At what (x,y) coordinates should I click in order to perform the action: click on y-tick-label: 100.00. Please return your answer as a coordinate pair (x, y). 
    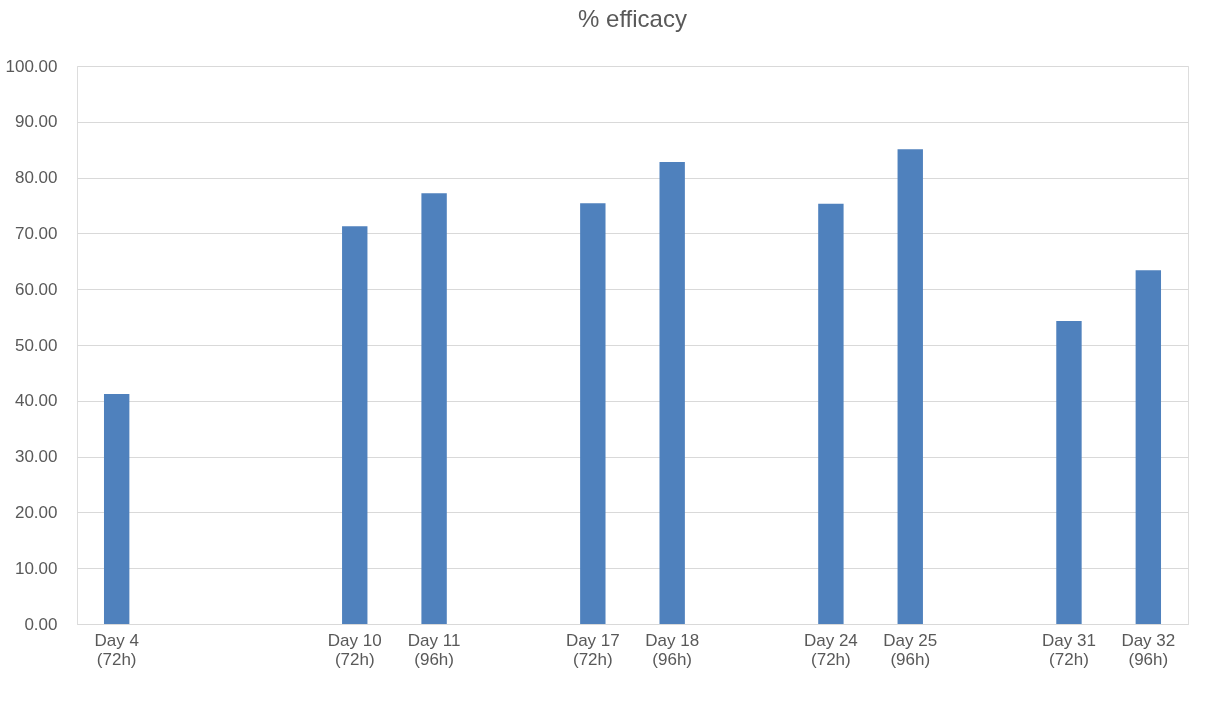
    Looking at the image, I should click on (31, 66).